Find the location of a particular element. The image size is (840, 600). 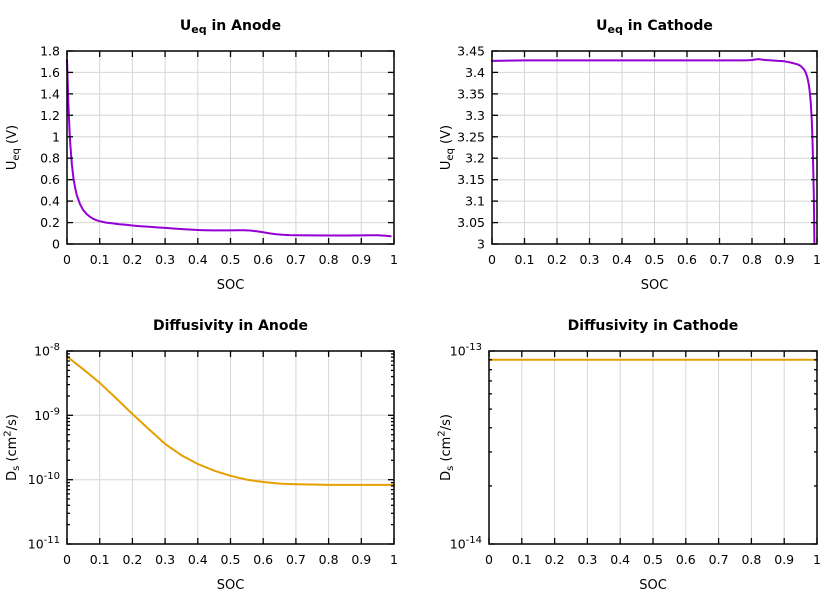

svg-text: 3.05 is located at coordinates (471, 222).